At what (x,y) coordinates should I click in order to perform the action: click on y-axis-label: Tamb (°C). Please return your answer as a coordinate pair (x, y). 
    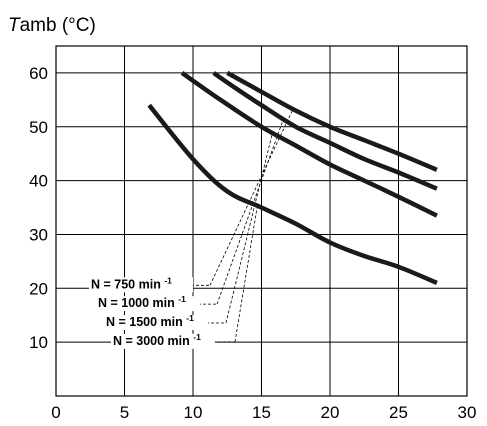
    Looking at the image, I should click on (52, 25).